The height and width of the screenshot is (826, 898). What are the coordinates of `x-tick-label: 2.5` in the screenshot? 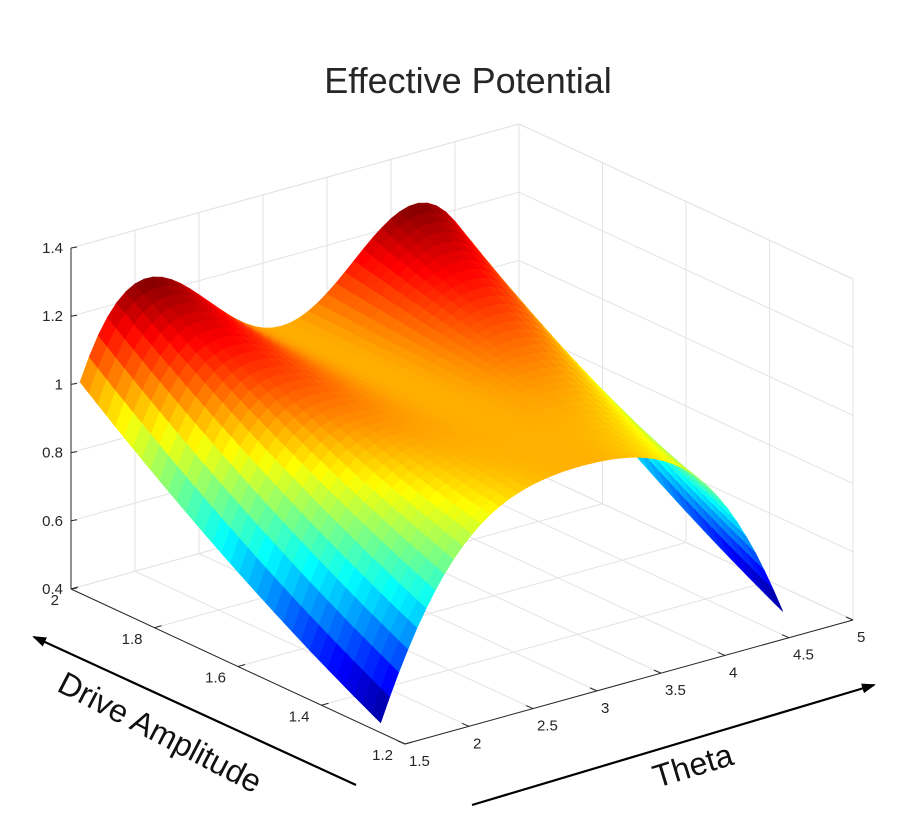 It's located at (547, 726).